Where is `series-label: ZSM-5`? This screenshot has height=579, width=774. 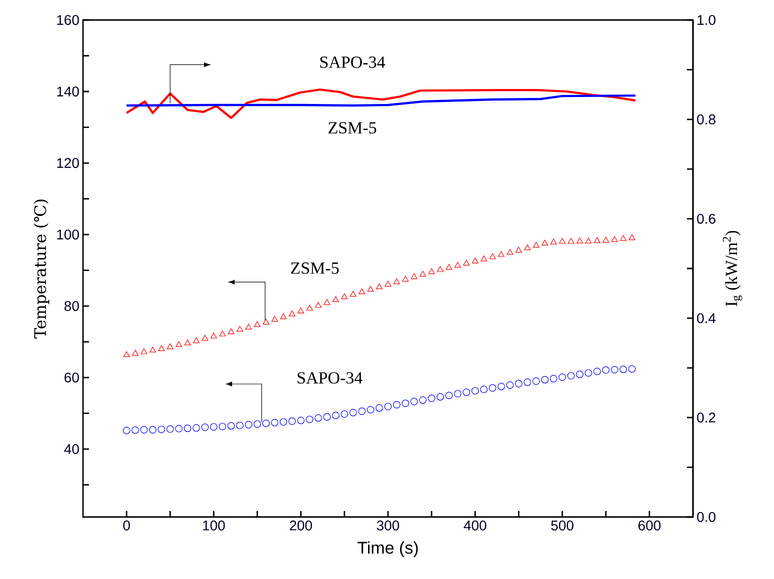 series-label: ZSM-5 is located at coordinates (352, 128).